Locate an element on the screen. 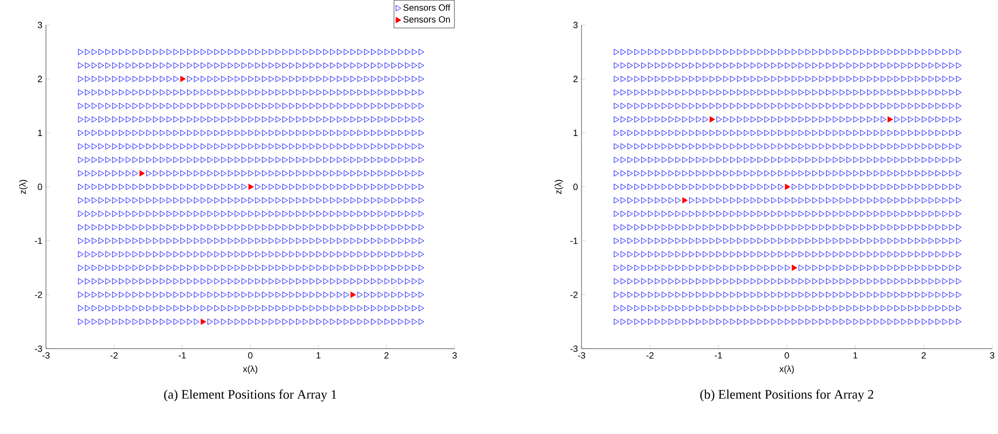  legend-label: Sensors On is located at coordinates (426, 19).